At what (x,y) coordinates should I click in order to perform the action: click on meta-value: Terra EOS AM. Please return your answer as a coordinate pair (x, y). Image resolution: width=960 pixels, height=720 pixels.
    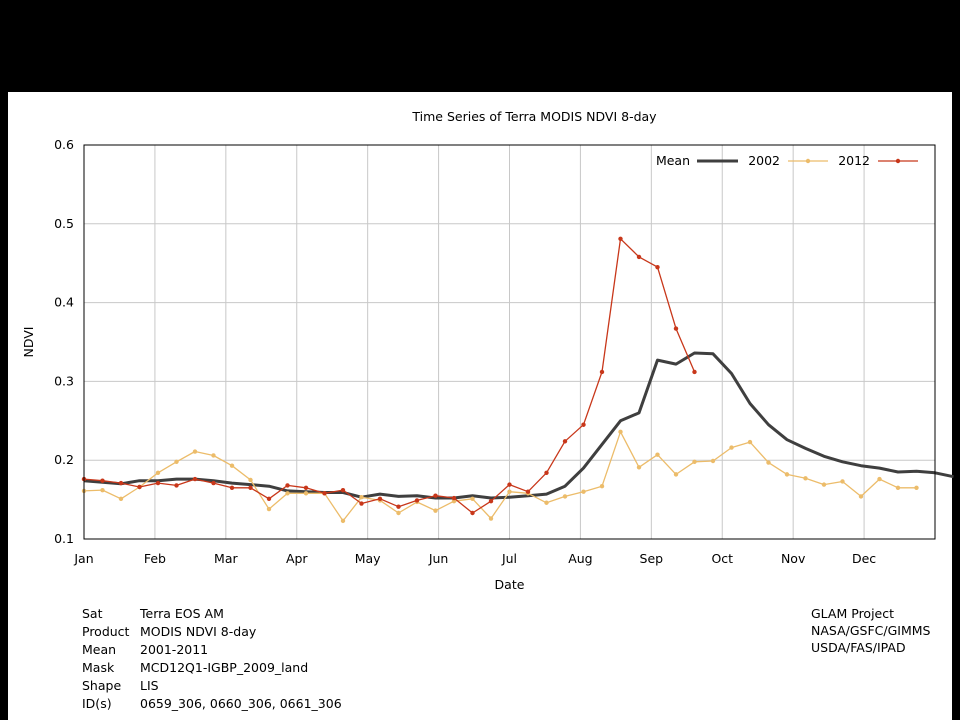
    Looking at the image, I should click on (182, 613).